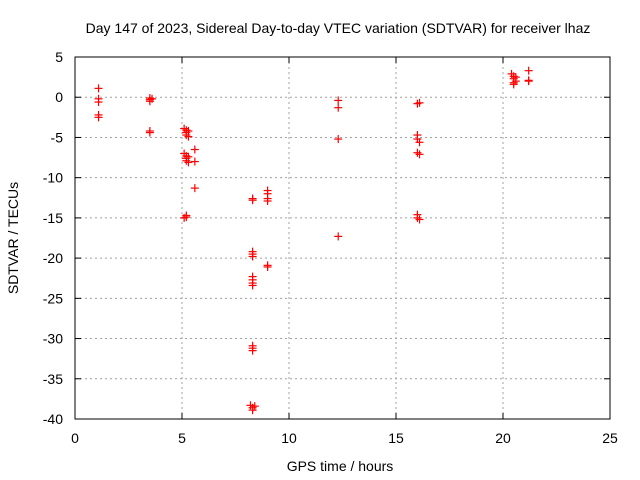  What do you see at coordinates (13, 238) in the screenshot?
I see `y-axis-label: SDTVAR / TECUs` at bounding box center [13, 238].